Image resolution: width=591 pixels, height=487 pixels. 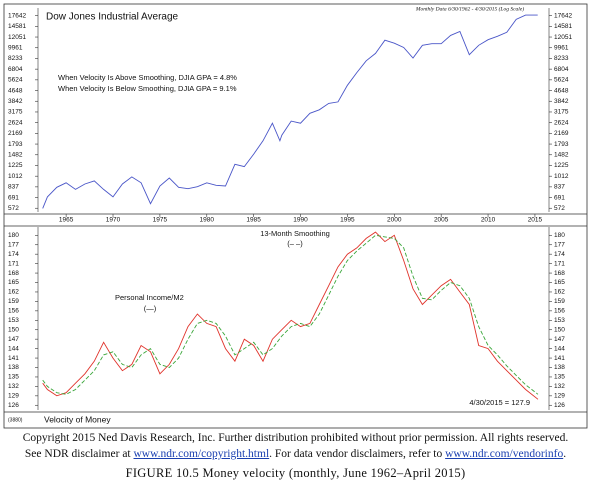 I want to click on y-tick-label: 144, so click(x=559, y=348).